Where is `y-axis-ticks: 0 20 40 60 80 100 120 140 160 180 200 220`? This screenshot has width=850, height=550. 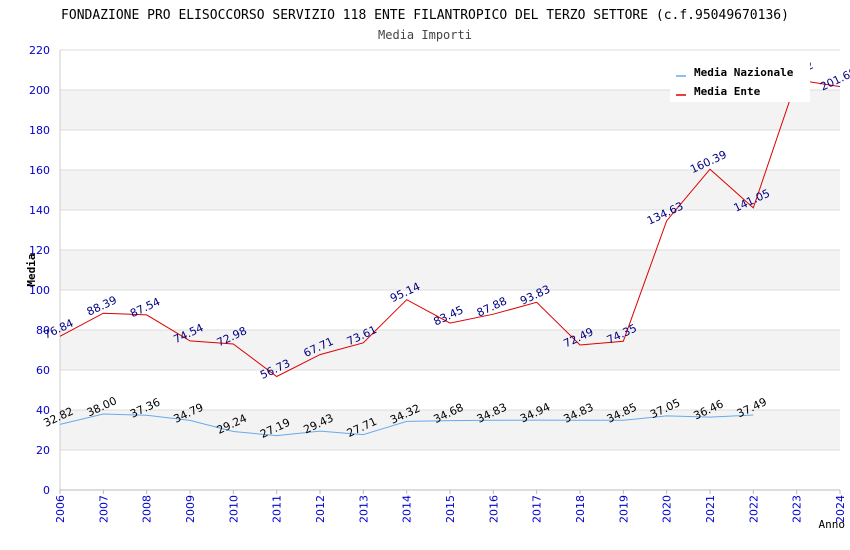
y-axis-ticks: 0 20 40 60 80 100 120 140 160 180 200 220 is located at coordinates (39, 270).